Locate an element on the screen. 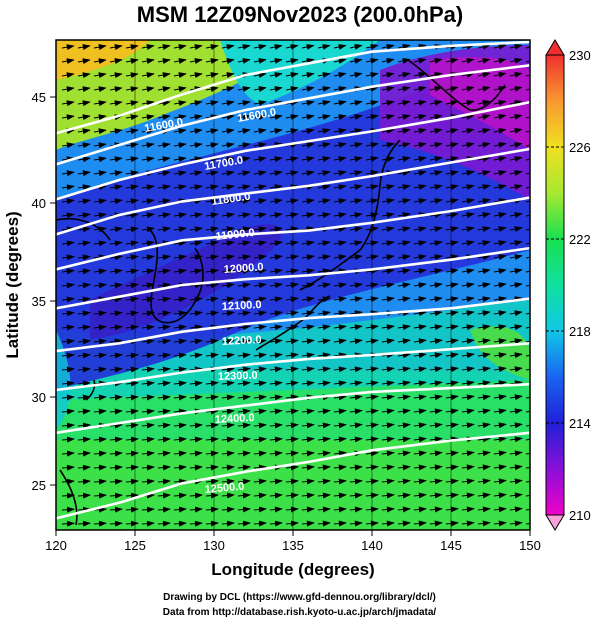  y-axis-ticks is located at coordinates (53, 291).